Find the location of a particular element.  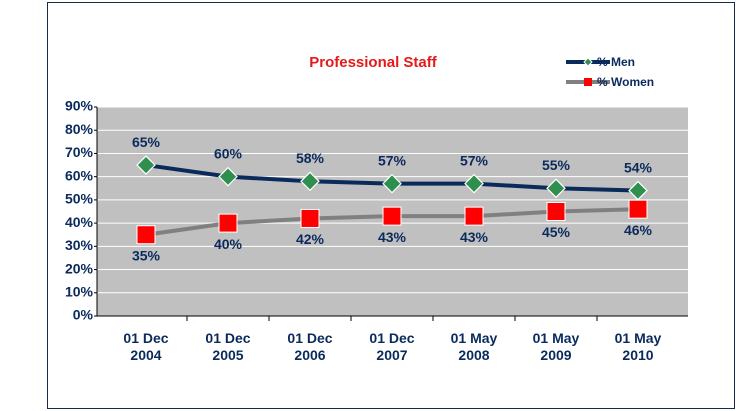

x-tick-label: 01 Dec 2006 is located at coordinates (310, 346).